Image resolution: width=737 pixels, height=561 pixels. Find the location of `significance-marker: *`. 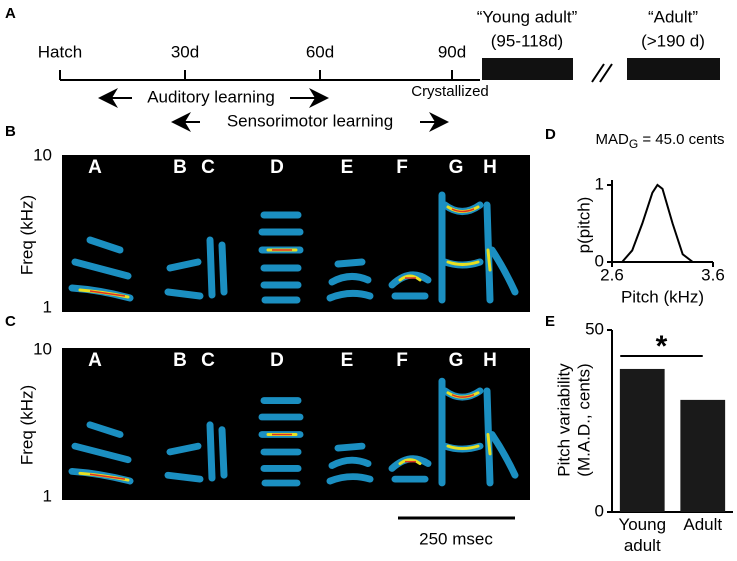

significance-marker: * is located at coordinates (662, 346).